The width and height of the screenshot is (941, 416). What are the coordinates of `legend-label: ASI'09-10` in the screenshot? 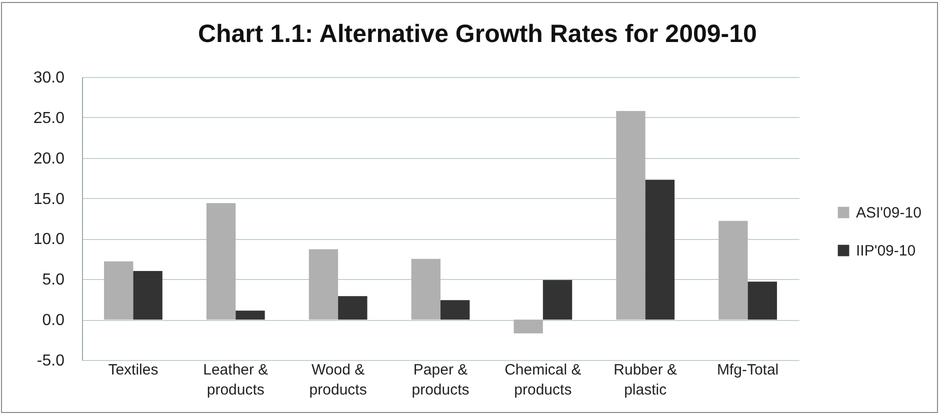 It's located at (889, 213).